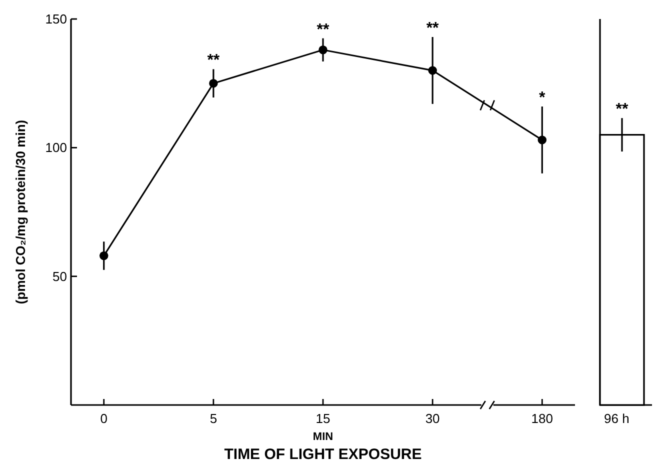  What do you see at coordinates (104, 418) in the screenshot?
I see `x-tick-label: 0` at bounding box center [104, 418].